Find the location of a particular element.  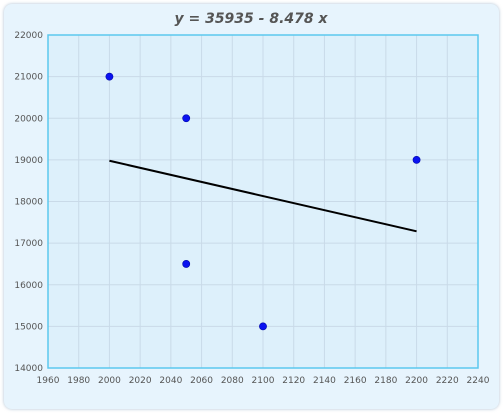

y-tick-label: 18000 is located at coordinates (28, 203).